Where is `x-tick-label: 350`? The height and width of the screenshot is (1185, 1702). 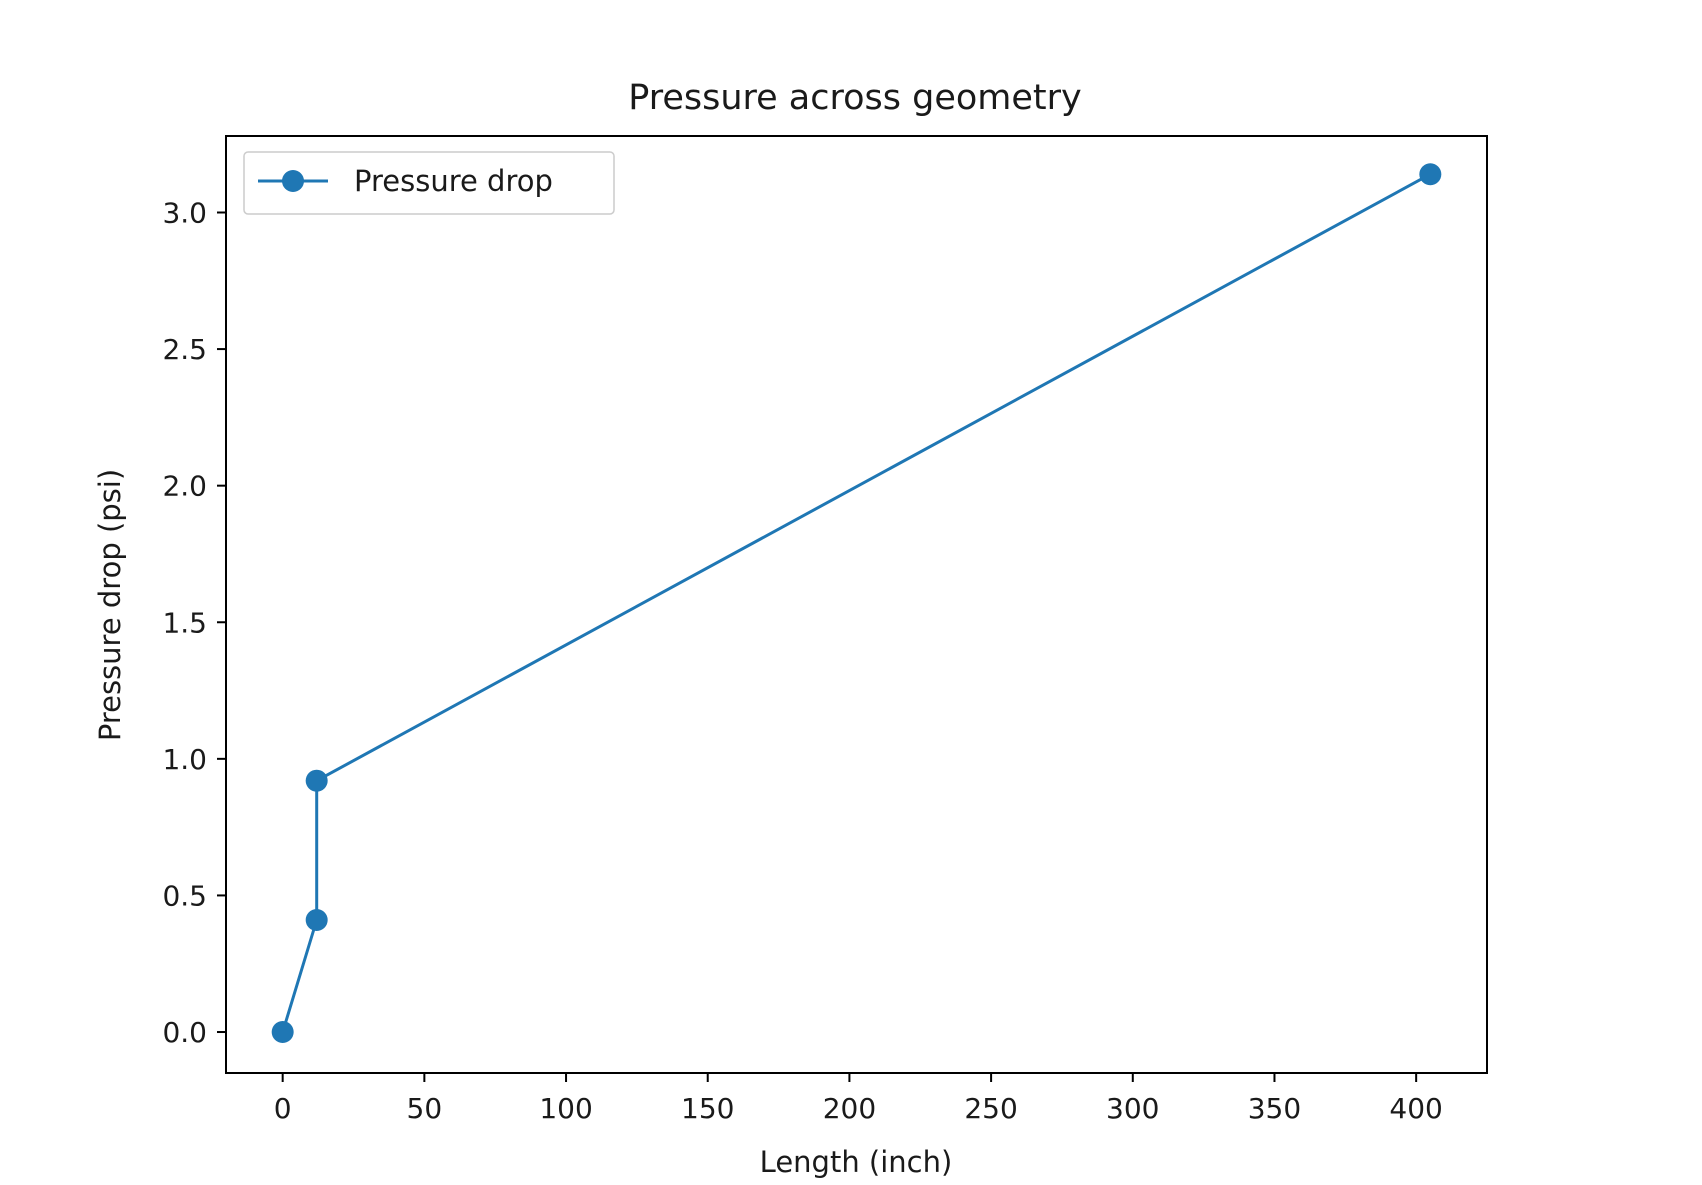
x-tick-label: 350 is located at coordinates (1274, 1108).